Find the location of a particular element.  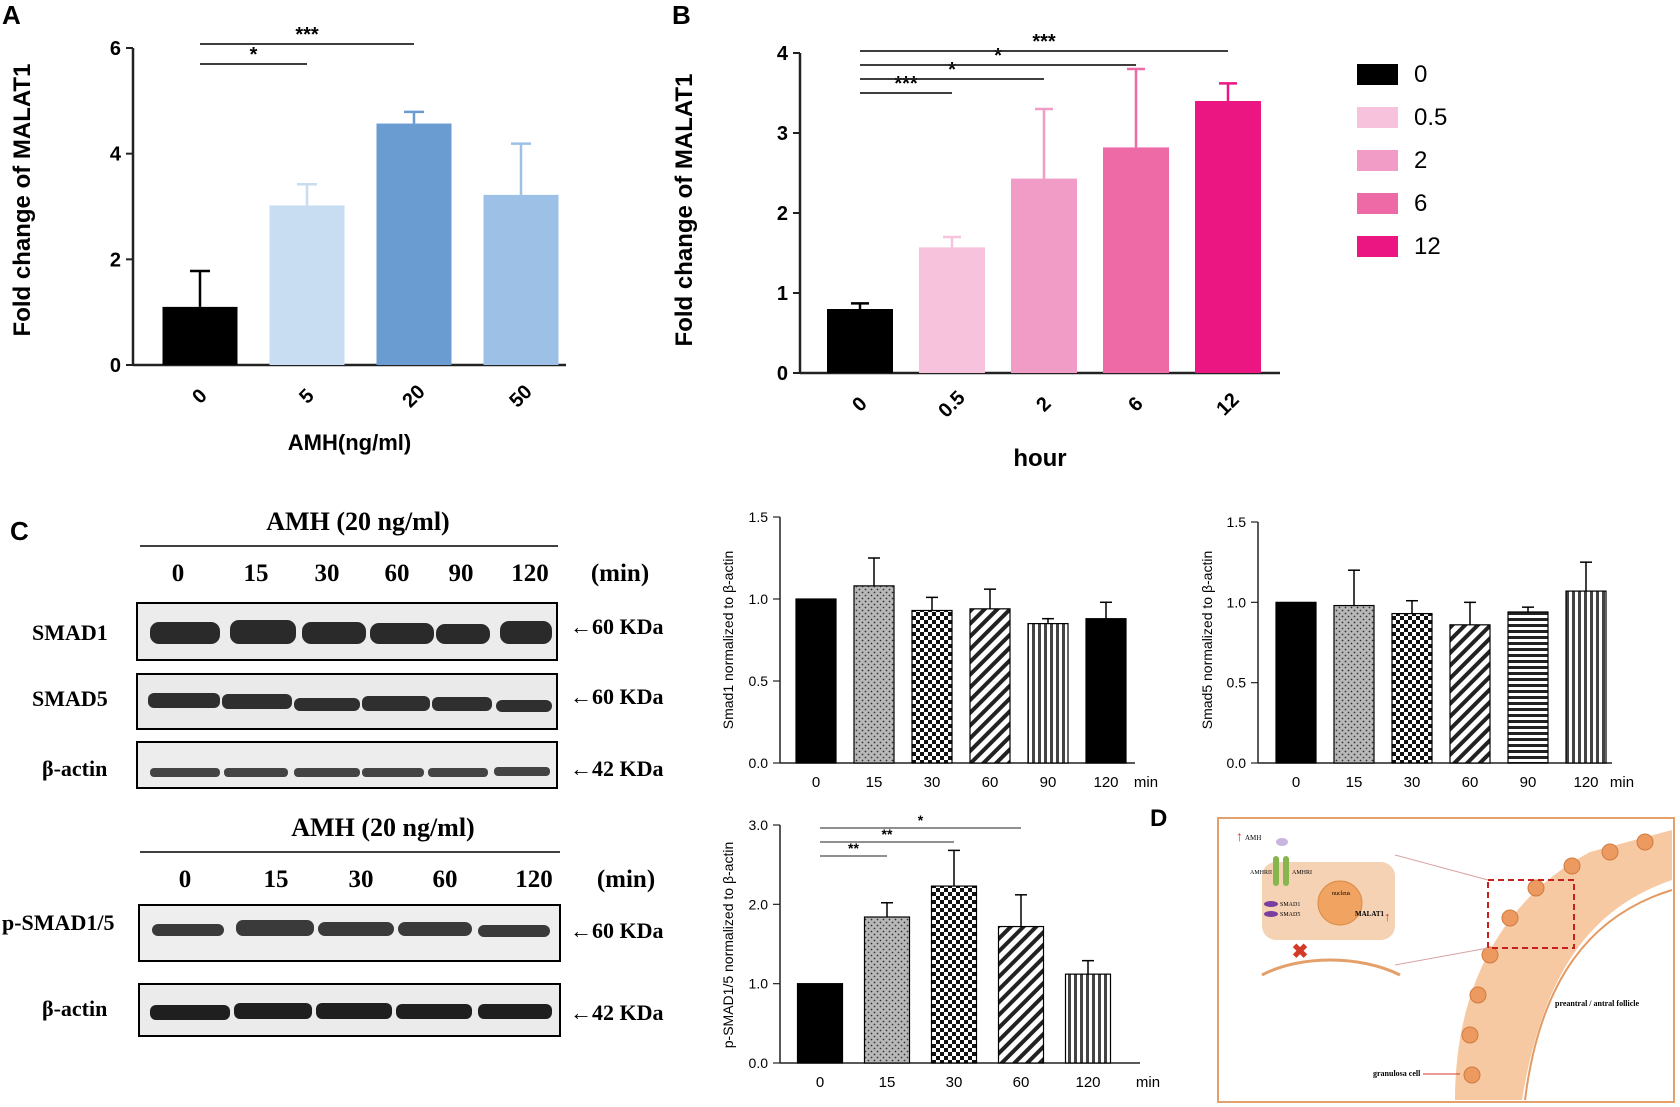

bar-0.5 is located at coordinates (952, 310).